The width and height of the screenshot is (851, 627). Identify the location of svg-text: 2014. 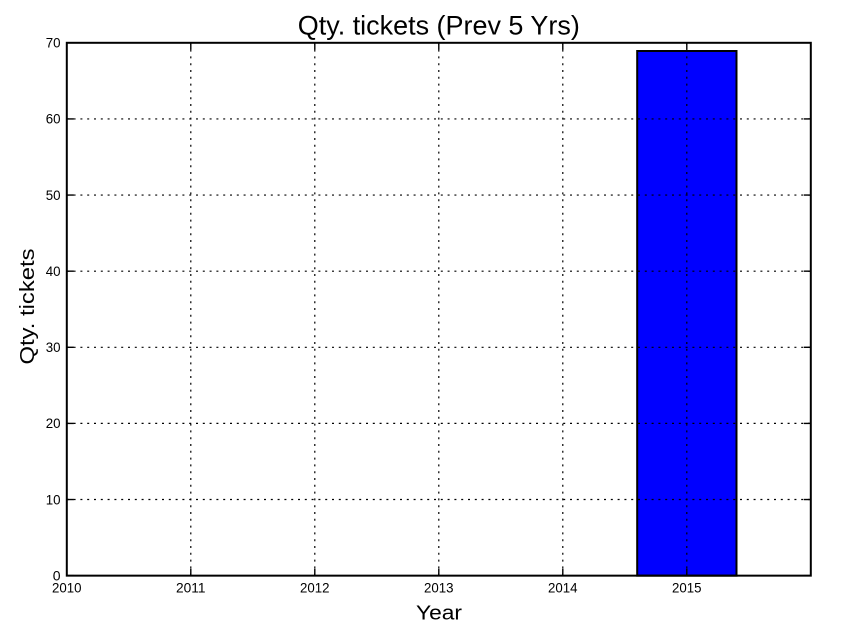
(563, 588).